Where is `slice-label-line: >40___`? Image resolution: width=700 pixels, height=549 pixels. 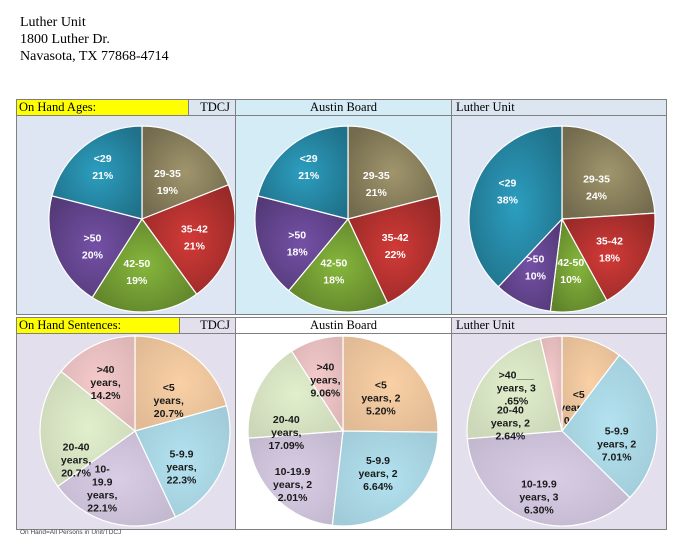
slice-label-line: >40___ is located at coordinates (516, 376).